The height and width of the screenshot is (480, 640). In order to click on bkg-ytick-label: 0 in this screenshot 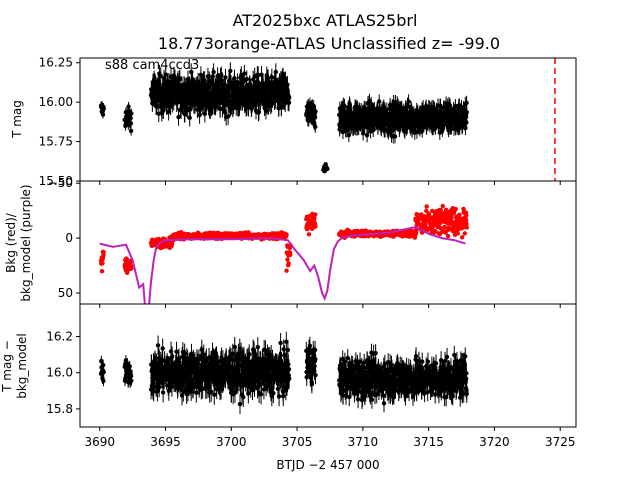, I will do `click(69, 238)`.